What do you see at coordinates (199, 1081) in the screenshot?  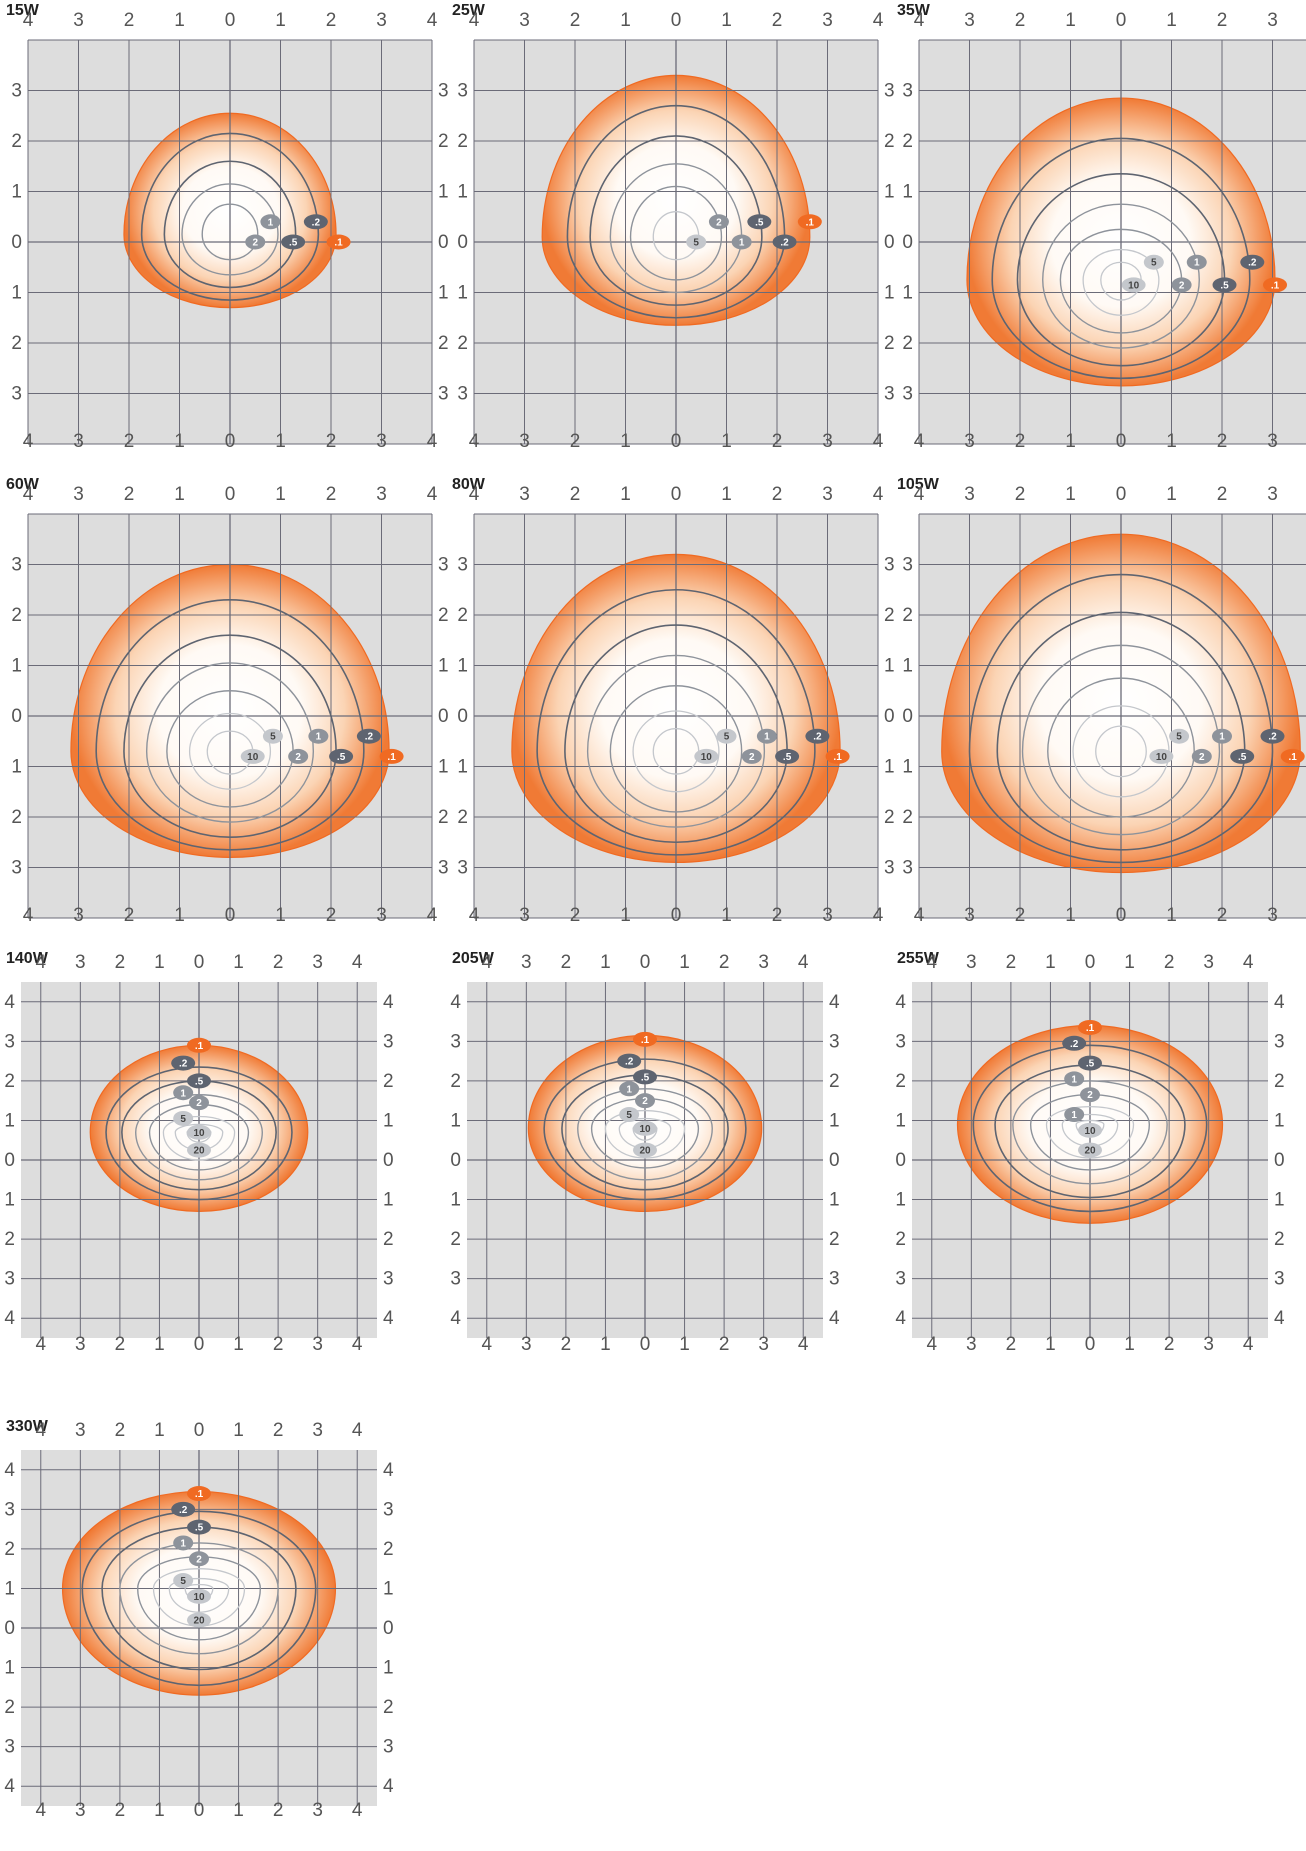 I see `contour-value-text: .5` at bounding box center [199, 1081].